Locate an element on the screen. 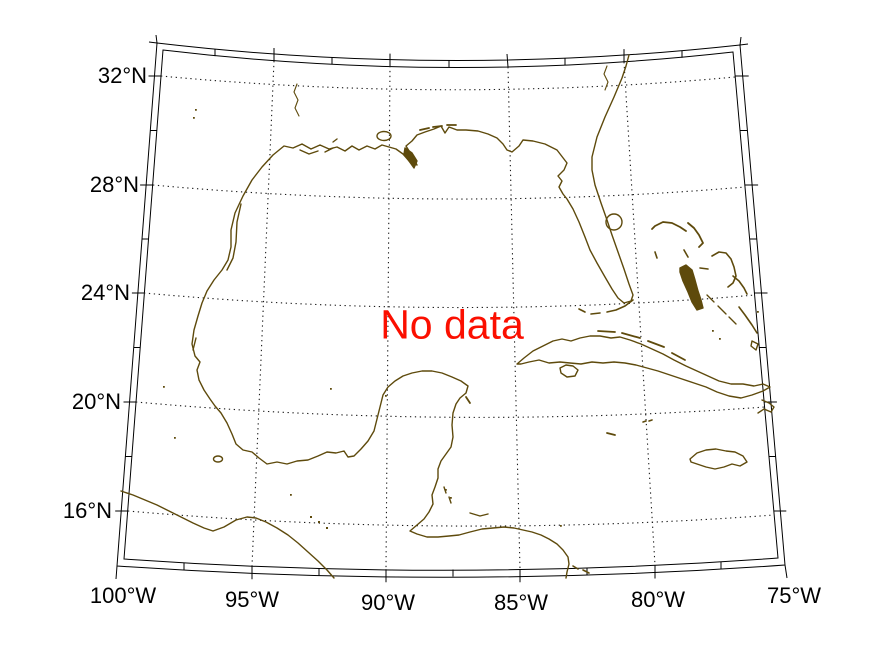  frame-top-dividers is located at coordinates (448, 58).